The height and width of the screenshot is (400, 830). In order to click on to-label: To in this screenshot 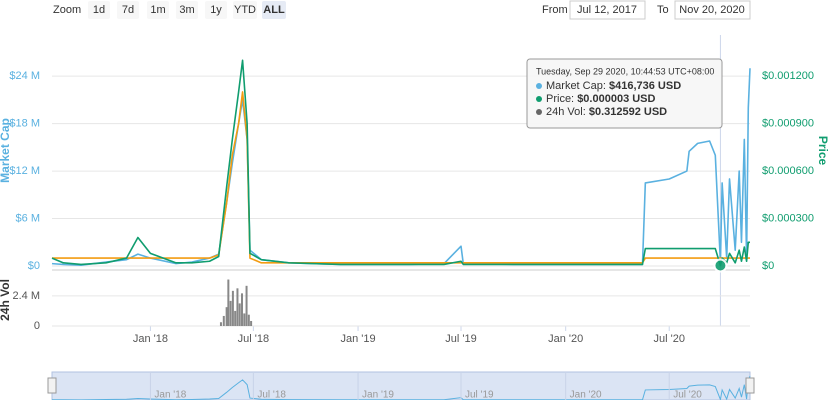, I will do `click(663, 10)`.